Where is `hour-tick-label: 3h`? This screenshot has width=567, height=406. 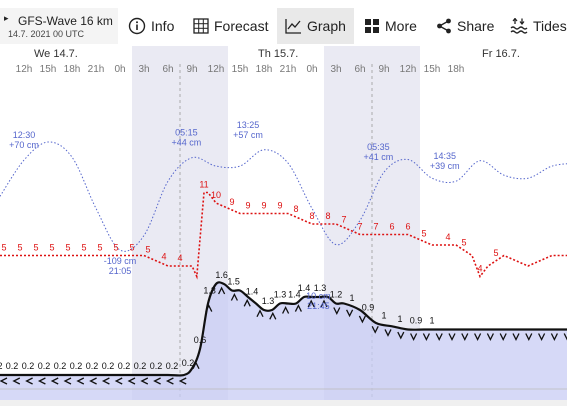
hour-tick-label: 3h is located at coordinates (335, 69).